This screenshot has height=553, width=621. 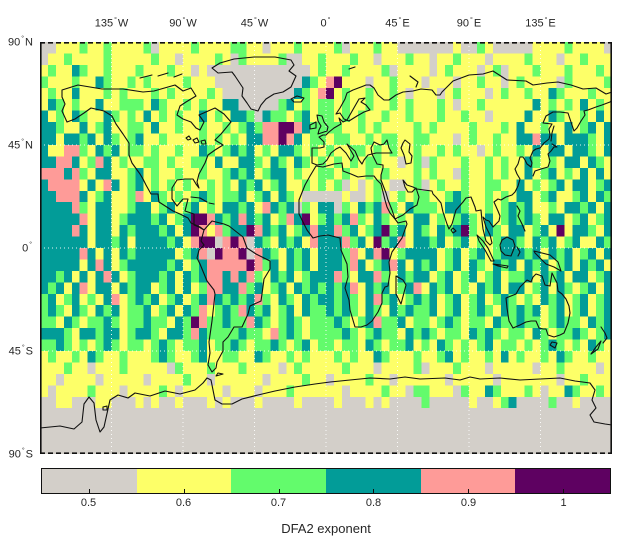 I want to click on x-tick-label: 135°W, so click(x=111, y=23).